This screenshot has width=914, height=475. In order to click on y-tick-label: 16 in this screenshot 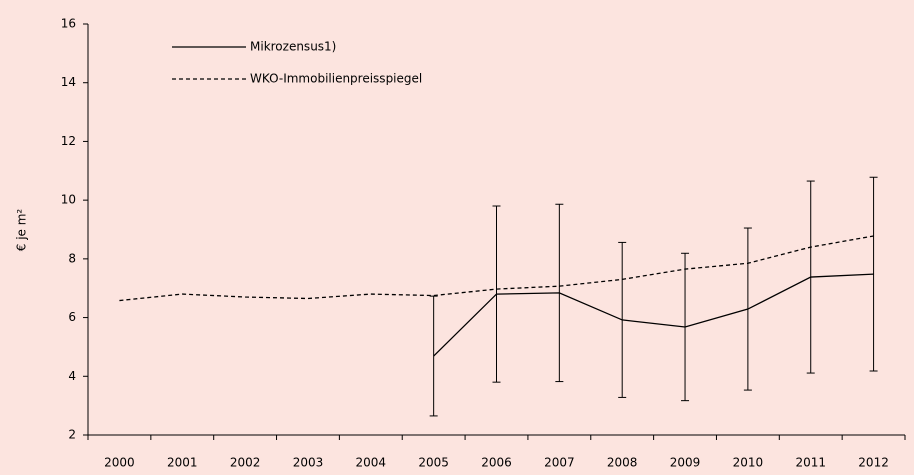, I will do `click(68, 24)`.